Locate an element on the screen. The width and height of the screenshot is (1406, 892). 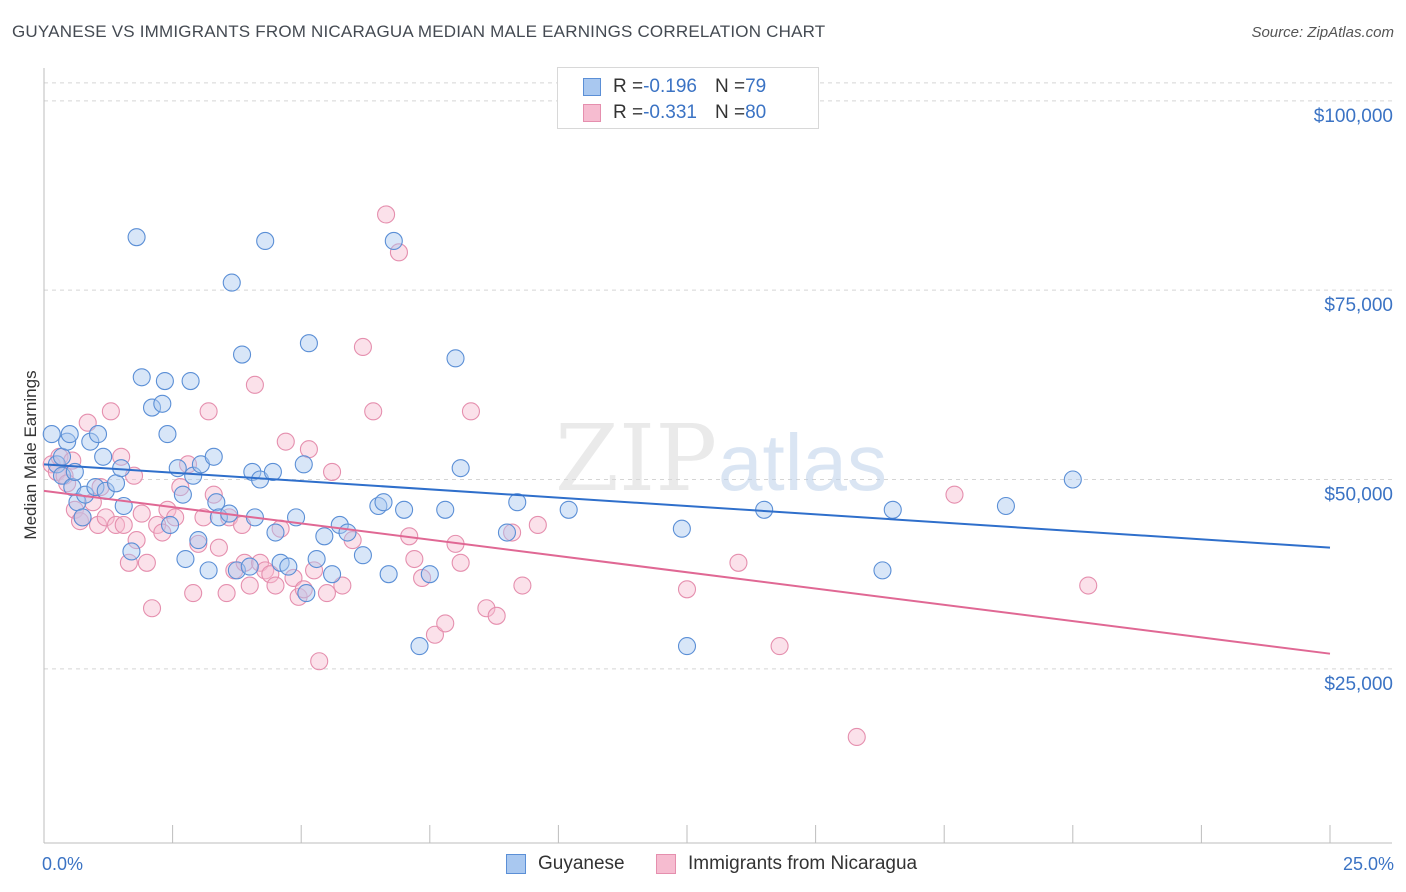
watermark-atlas: atlas is located at coordinates (802, 462).